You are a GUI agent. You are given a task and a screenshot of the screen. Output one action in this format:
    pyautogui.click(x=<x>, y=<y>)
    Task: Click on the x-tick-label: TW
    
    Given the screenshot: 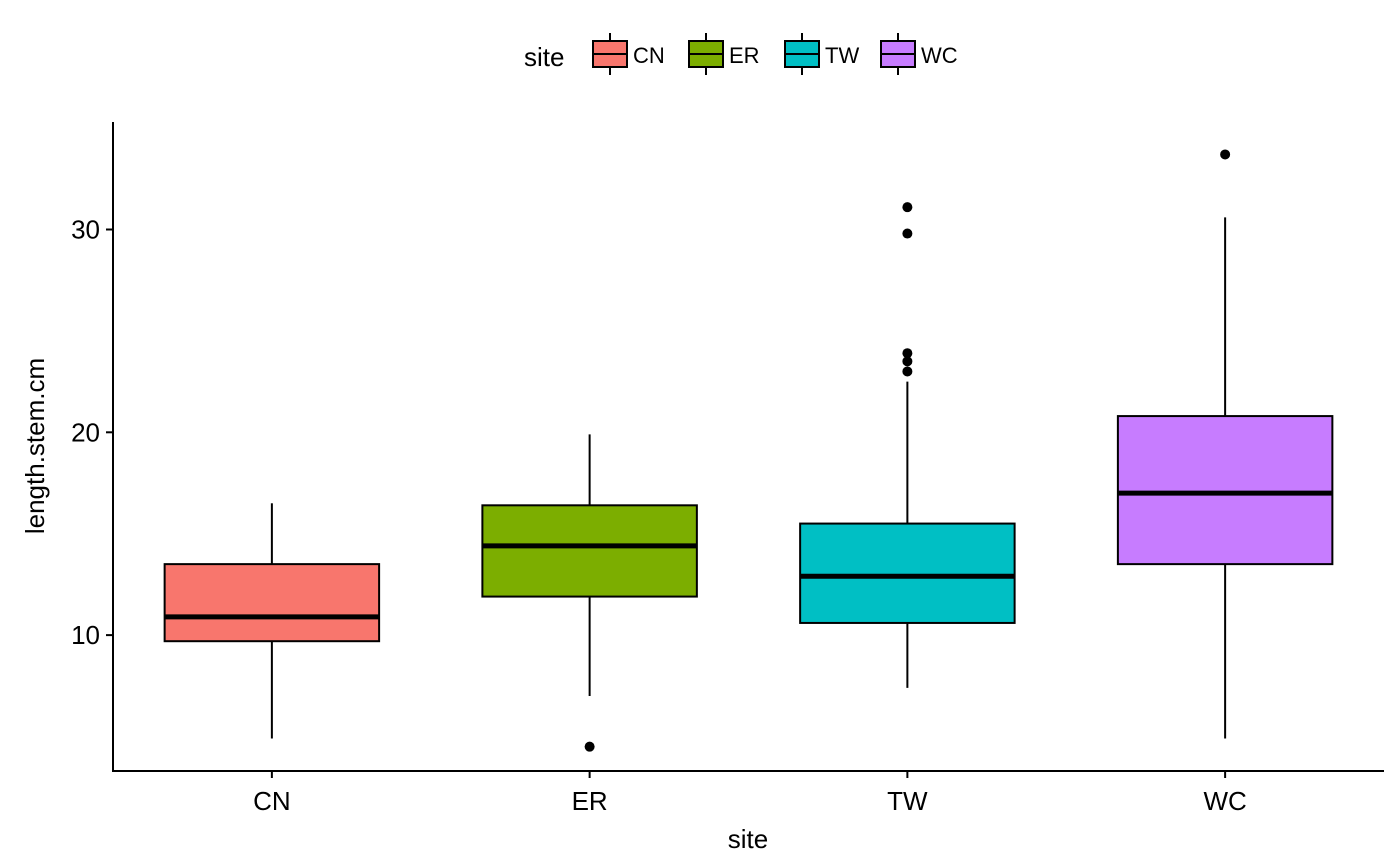 What is the action you would take?
    pyautogui.click(x=907, y=801)
    